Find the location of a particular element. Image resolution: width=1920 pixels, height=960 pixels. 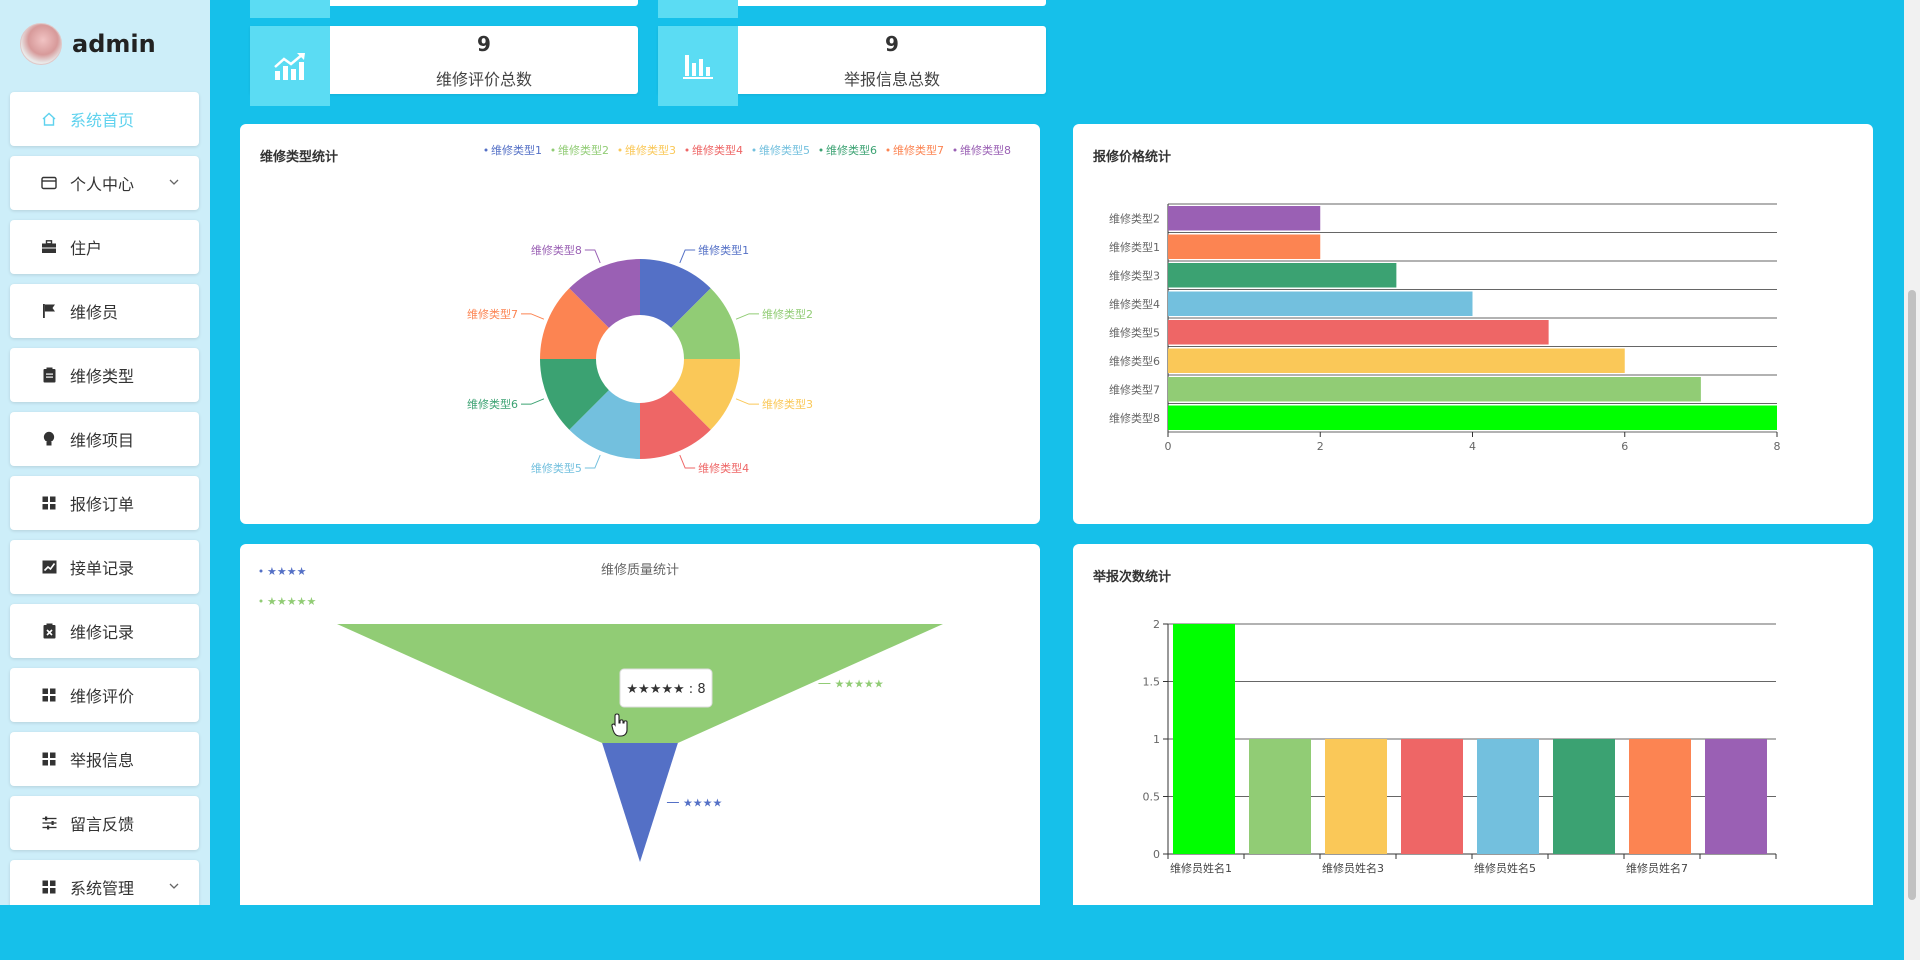

stat-label: 举报信息总数 is located at coordinates (891, 79).